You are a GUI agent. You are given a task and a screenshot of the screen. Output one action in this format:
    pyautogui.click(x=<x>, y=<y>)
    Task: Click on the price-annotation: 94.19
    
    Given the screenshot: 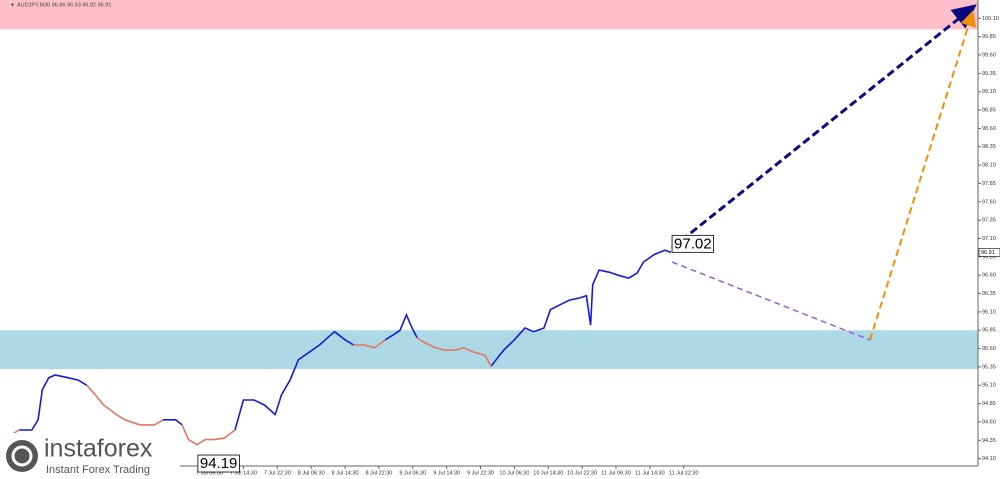 What is the action you would take?
    pyautogui.click(x=219, y=463)
    